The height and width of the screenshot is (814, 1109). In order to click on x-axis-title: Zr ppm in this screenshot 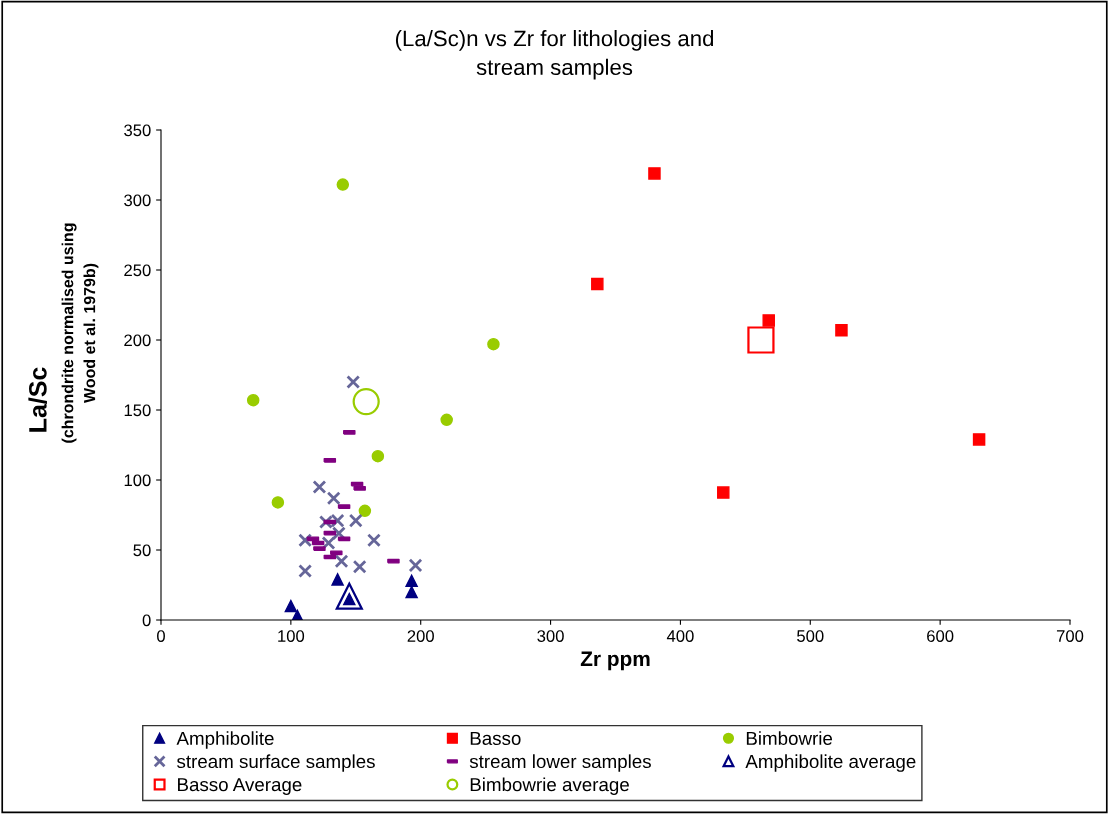, I will do `click(615, 661)`.